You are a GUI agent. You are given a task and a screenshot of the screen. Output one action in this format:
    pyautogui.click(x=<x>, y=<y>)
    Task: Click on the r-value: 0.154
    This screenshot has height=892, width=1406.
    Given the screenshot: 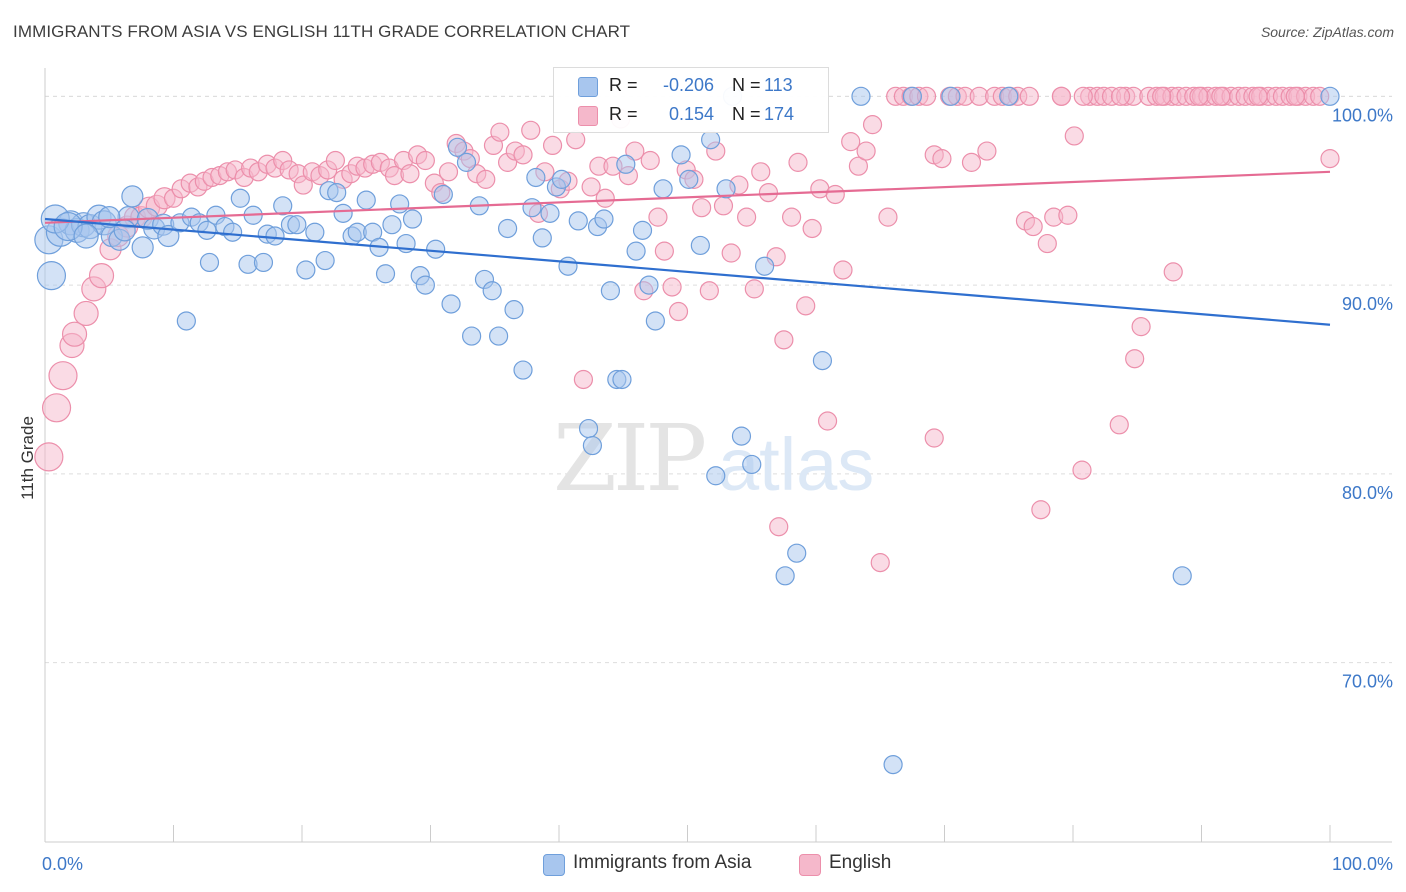 What is the action you would take?
    pyautogui.click(x=691, y=114)
    